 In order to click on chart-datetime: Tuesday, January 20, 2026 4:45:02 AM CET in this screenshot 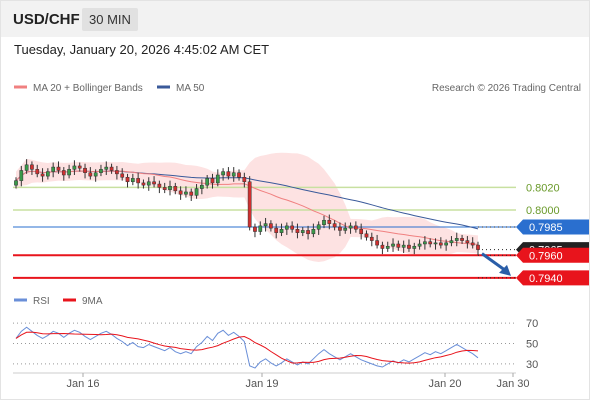, I will do `click(142, 49)`.